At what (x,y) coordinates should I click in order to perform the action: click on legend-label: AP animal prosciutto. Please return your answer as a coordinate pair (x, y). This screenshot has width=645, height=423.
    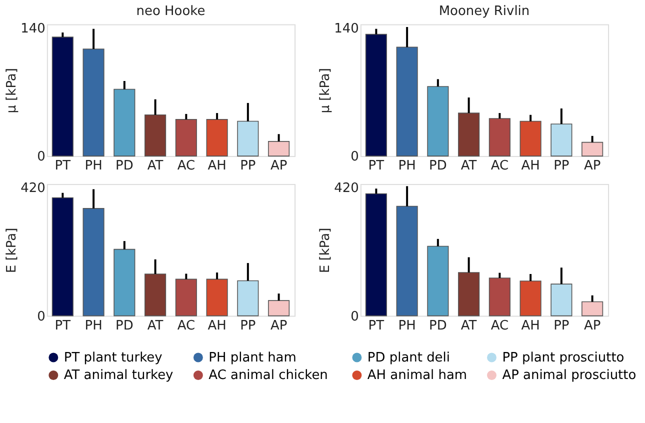
    Looking at the image, I should click on (569, 376).